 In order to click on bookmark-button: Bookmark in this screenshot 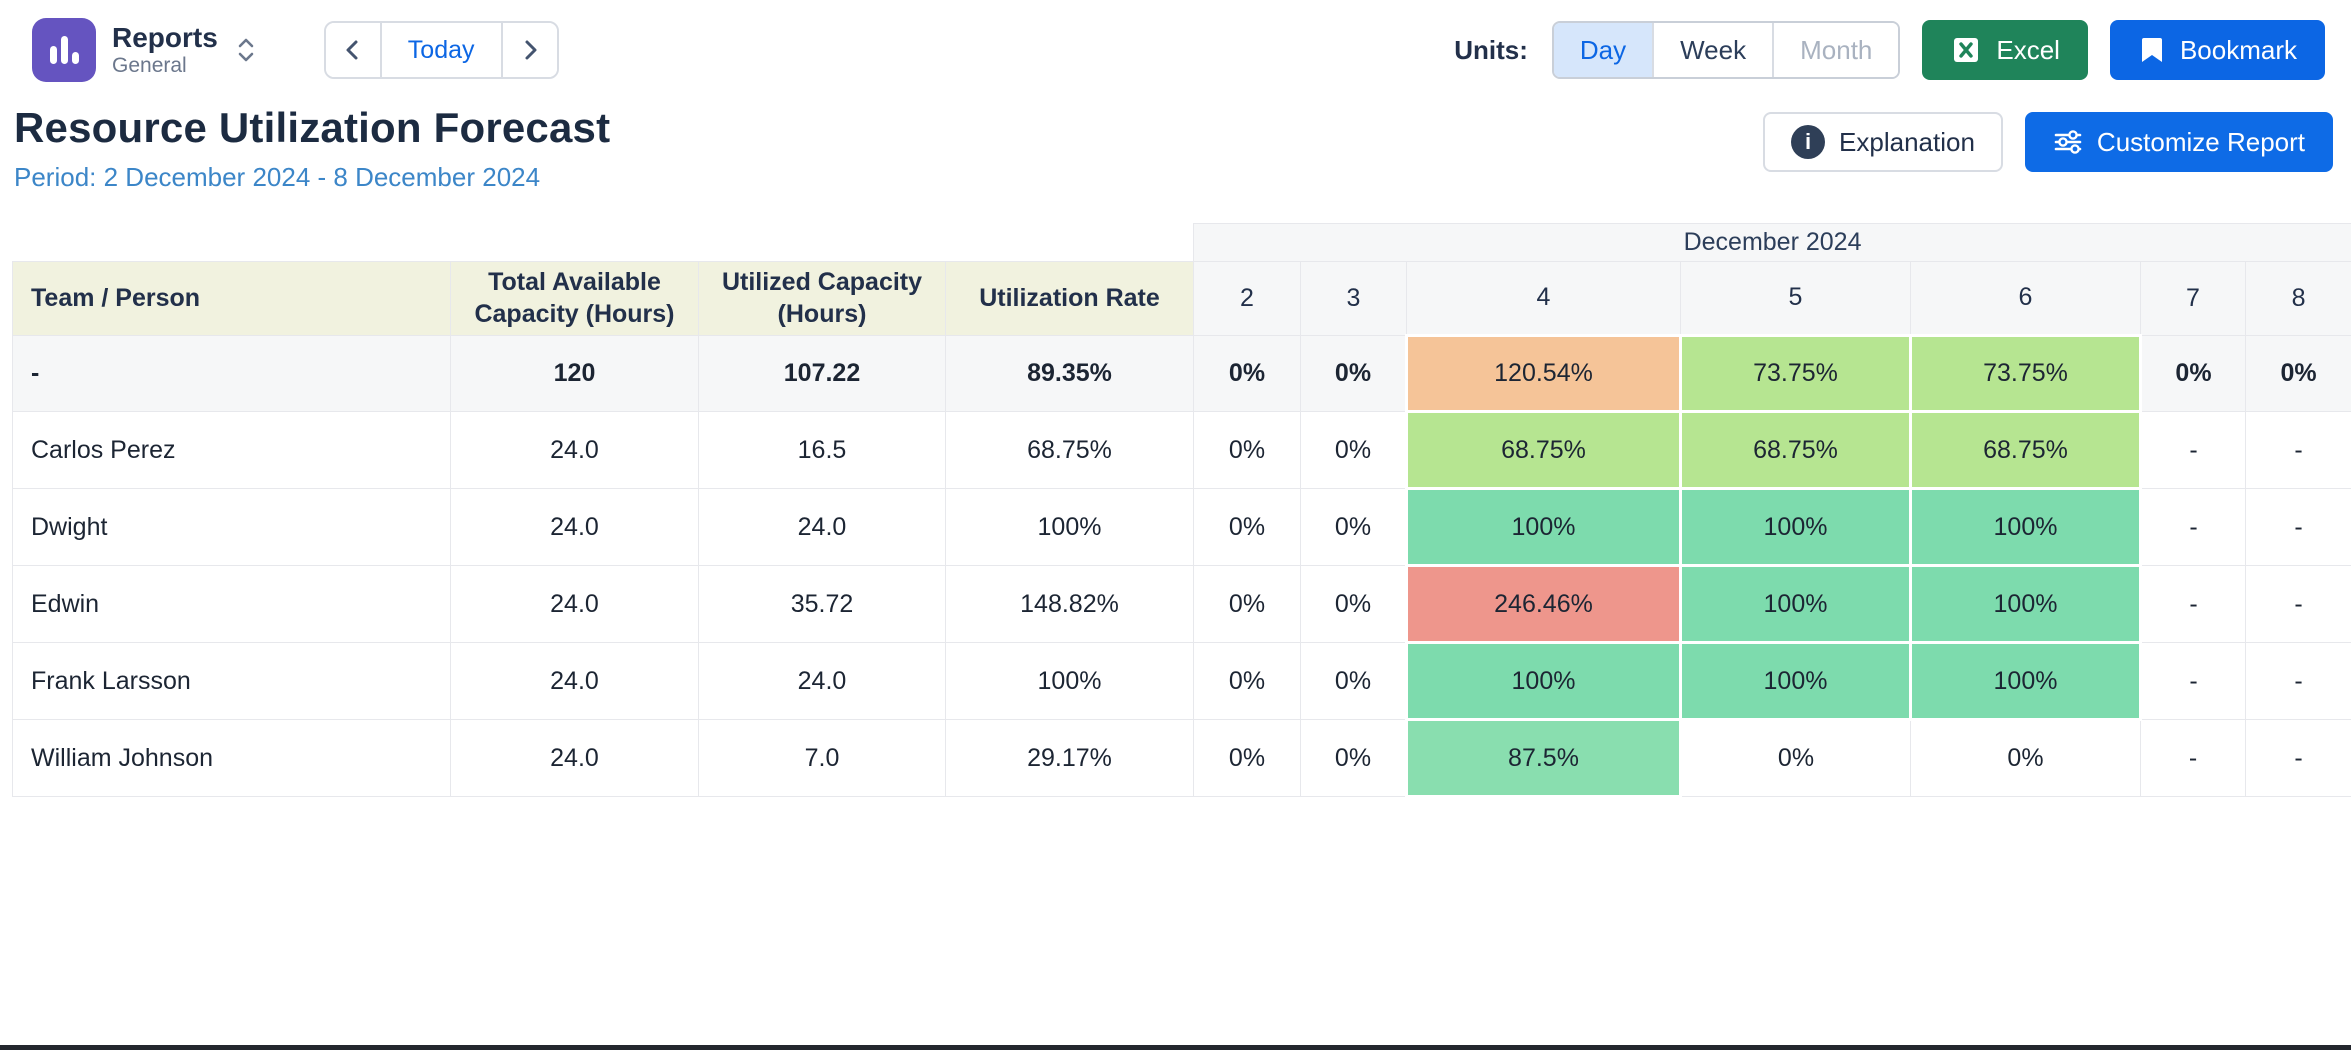, I will do `click(2217, 50)`.